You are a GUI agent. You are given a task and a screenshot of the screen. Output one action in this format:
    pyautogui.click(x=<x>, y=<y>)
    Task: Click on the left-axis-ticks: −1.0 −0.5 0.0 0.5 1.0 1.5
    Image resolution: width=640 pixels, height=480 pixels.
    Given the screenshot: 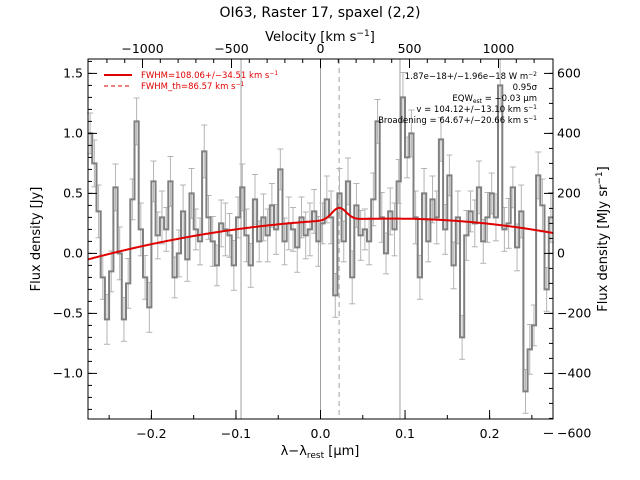 What is the action you would take?
    pyautogui.click(x=75, y=235)
    